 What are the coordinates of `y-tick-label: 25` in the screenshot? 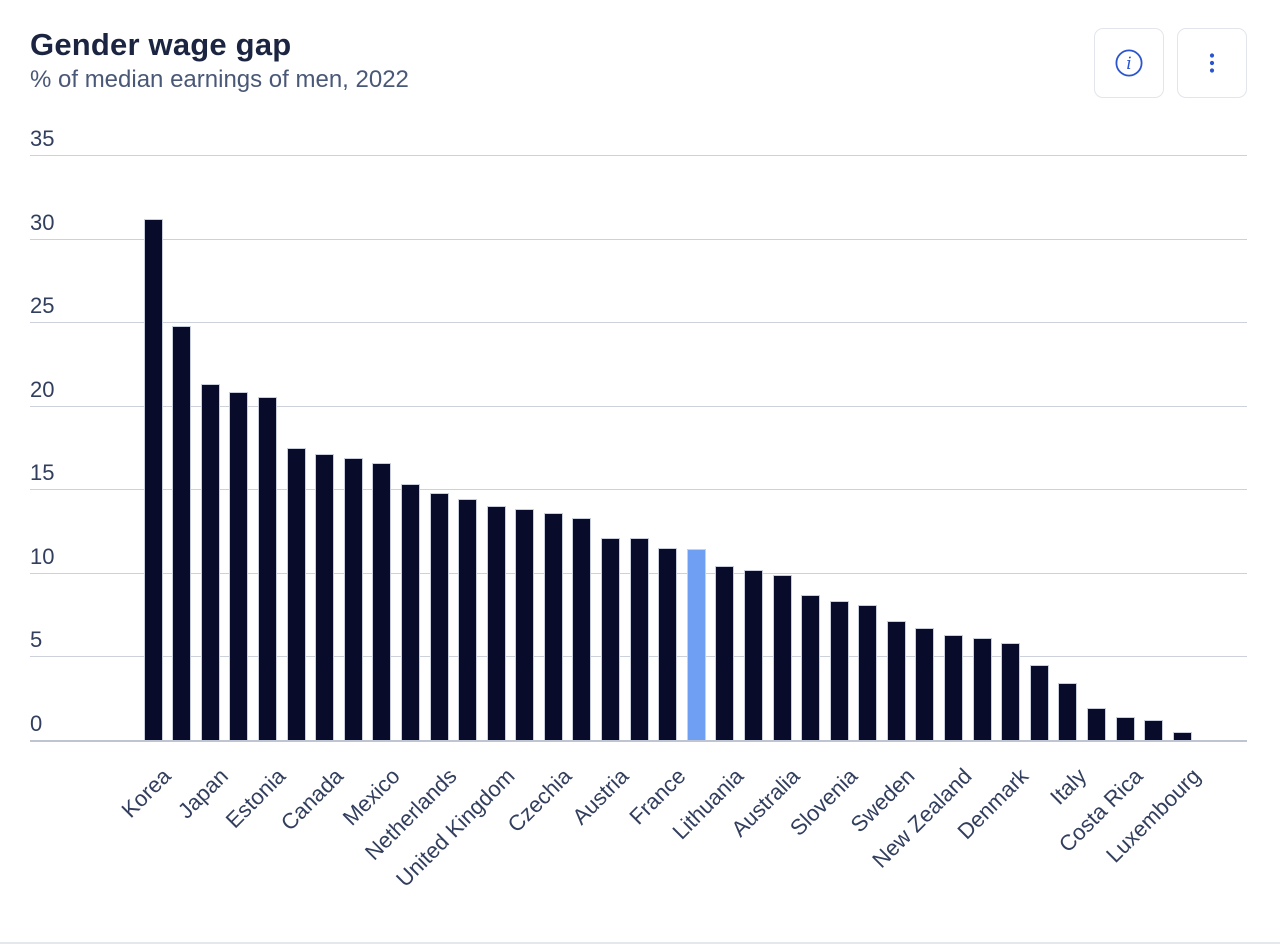 It's located at (42, 306).